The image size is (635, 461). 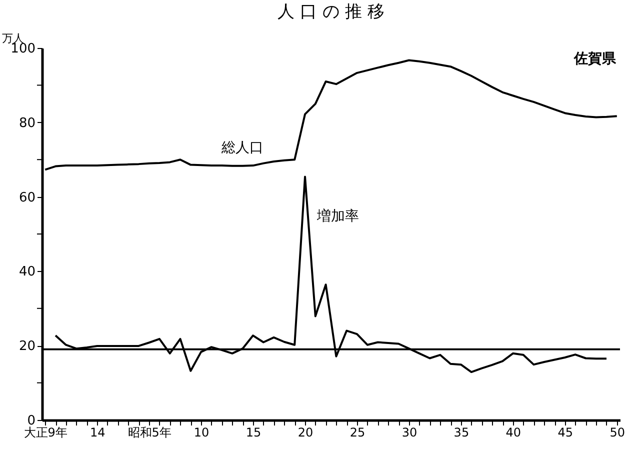 I want to click on y-tick-label: 0, so click(x=31, y=421).